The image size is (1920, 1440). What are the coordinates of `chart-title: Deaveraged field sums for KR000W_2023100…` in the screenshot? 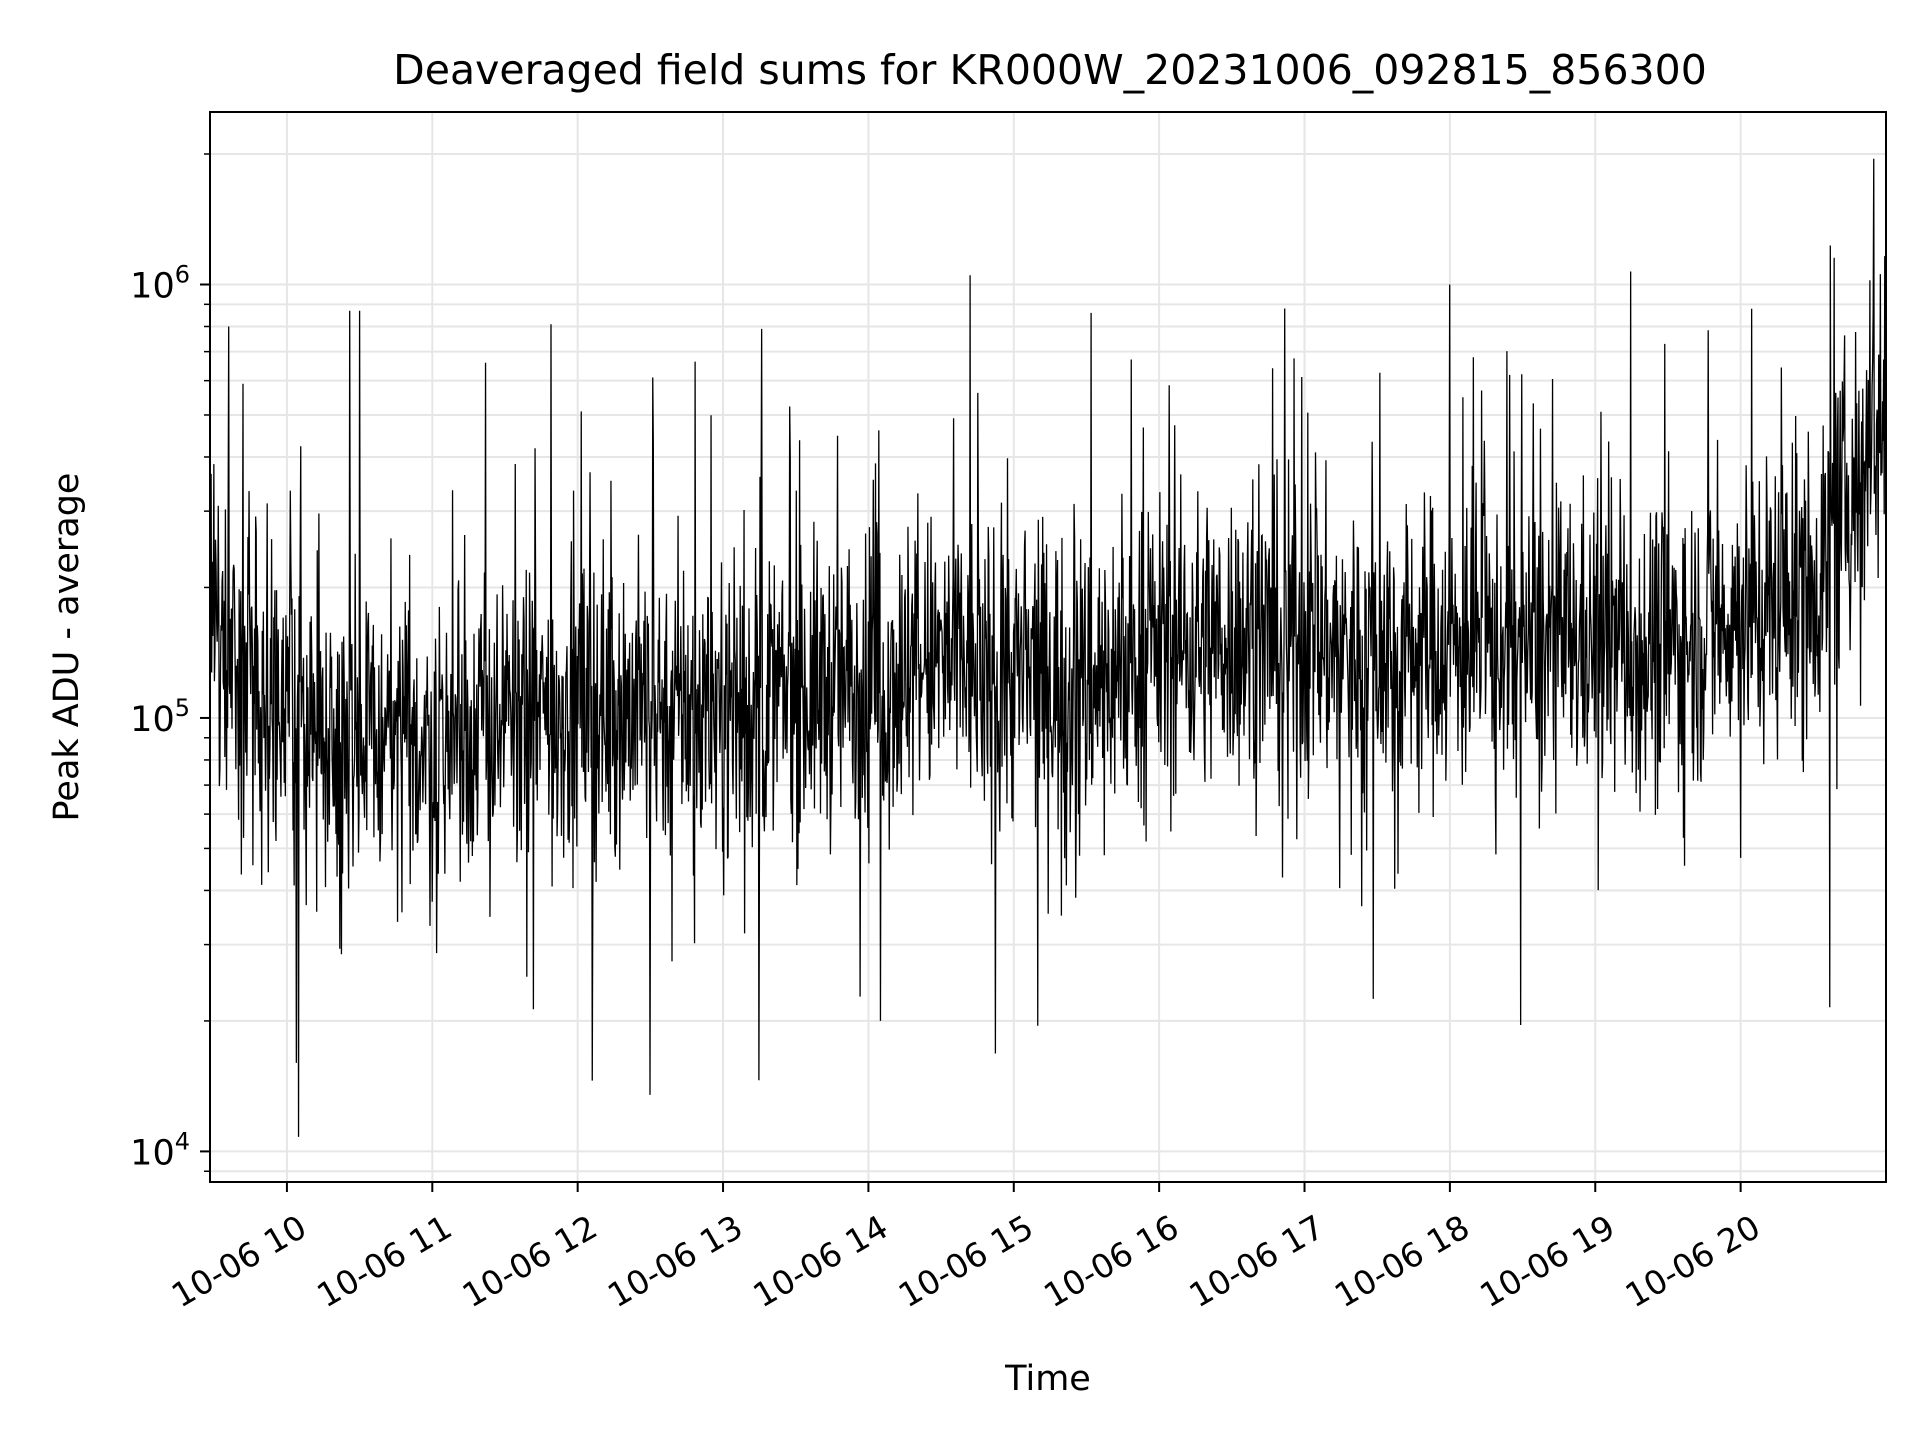 It's located at (1050, 70).